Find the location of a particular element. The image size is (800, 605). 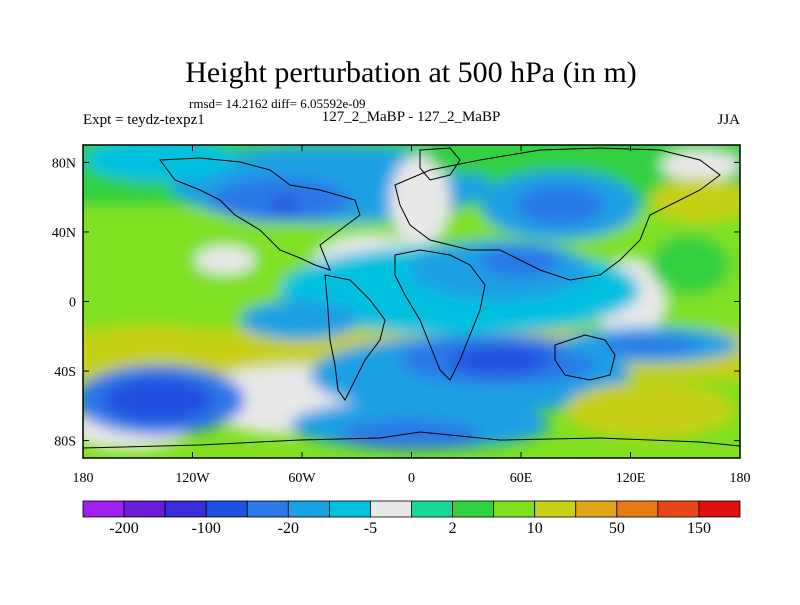

experiment-label: Expt = teydz-texpz1 is located at coordinates (144, 120).